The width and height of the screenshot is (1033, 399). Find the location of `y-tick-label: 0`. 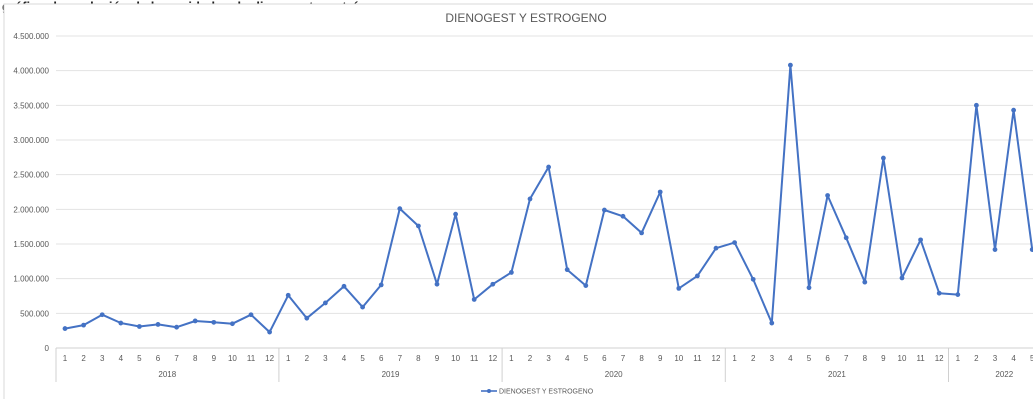

y-tick-label: 0 is located at coordinates (47, 348).